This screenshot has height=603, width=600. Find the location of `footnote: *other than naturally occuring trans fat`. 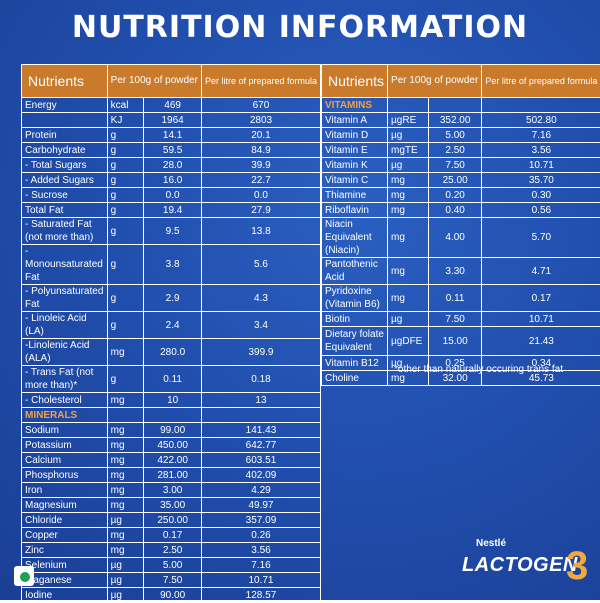

footnote: *other than naturally occuring trans fat is located at coordinates (478, 369).